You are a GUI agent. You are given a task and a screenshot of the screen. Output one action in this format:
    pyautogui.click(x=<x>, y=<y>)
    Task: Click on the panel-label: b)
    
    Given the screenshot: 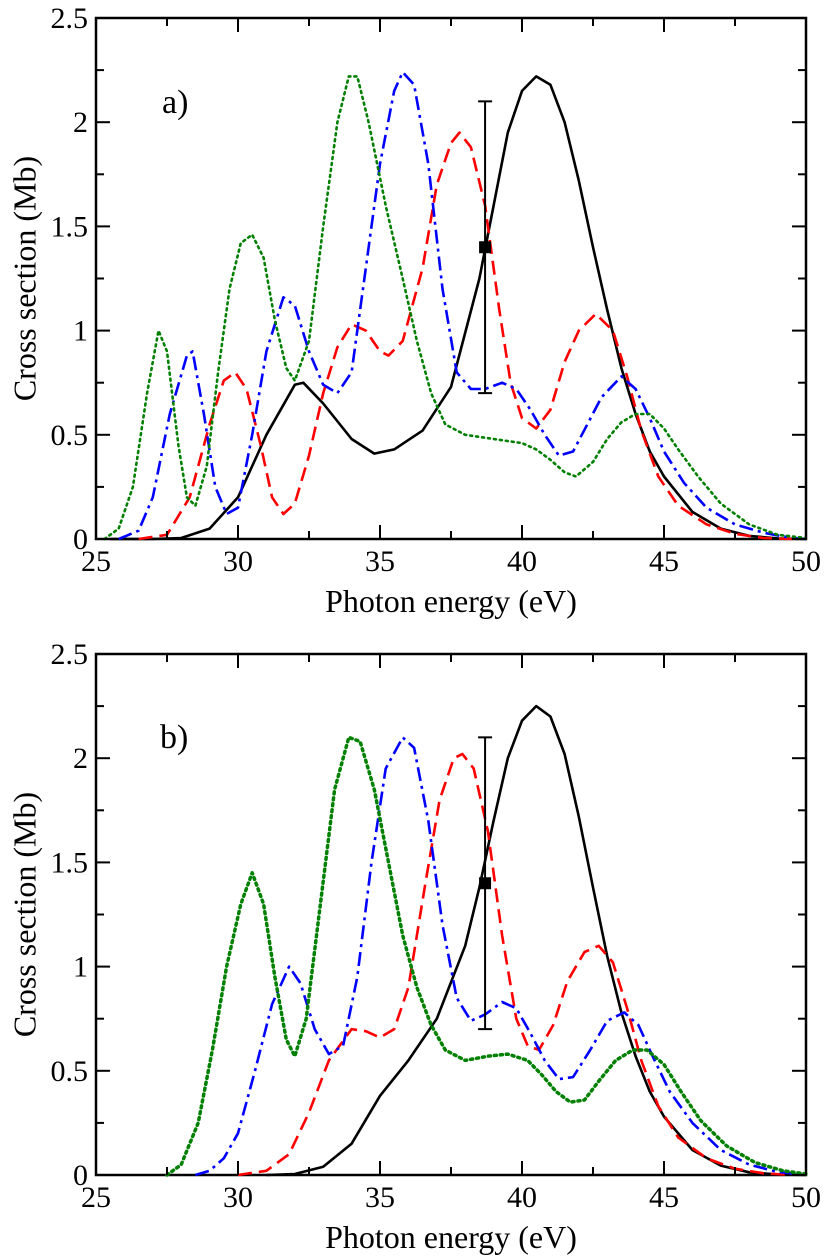 What is the action you would take?
    pyautogui.click(x=174, y=737)
    